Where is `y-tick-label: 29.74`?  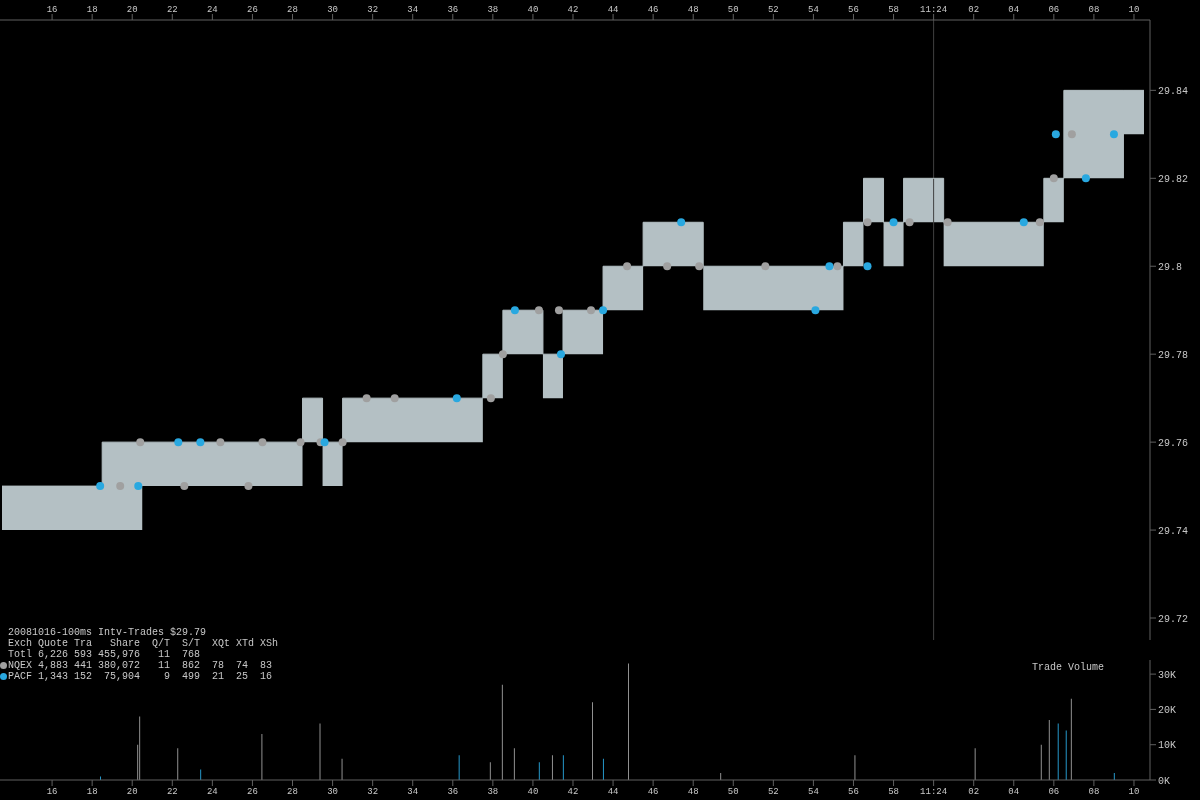 y-tick-label: 29.74 is located at coordinates (1173, 531).